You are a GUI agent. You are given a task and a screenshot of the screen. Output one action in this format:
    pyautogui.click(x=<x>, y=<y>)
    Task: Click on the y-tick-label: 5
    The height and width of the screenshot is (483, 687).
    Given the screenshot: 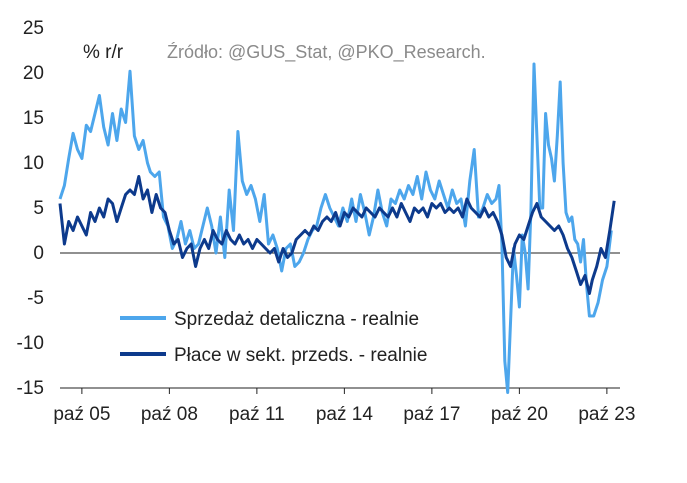 What is the action you would take?
    pyautogui.click(x=38, y=208)
    